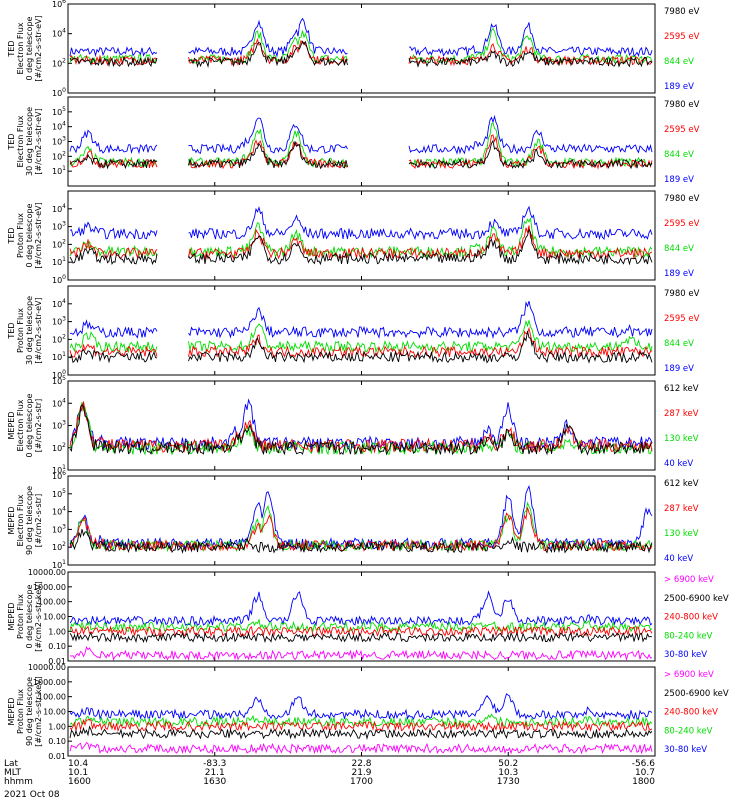 Image resolution: width=750 pixels, height=800 pixels. Describe the element at coordinates (645, 773) in the screenshot. I see `x-tick-label: 10.7` at that location.